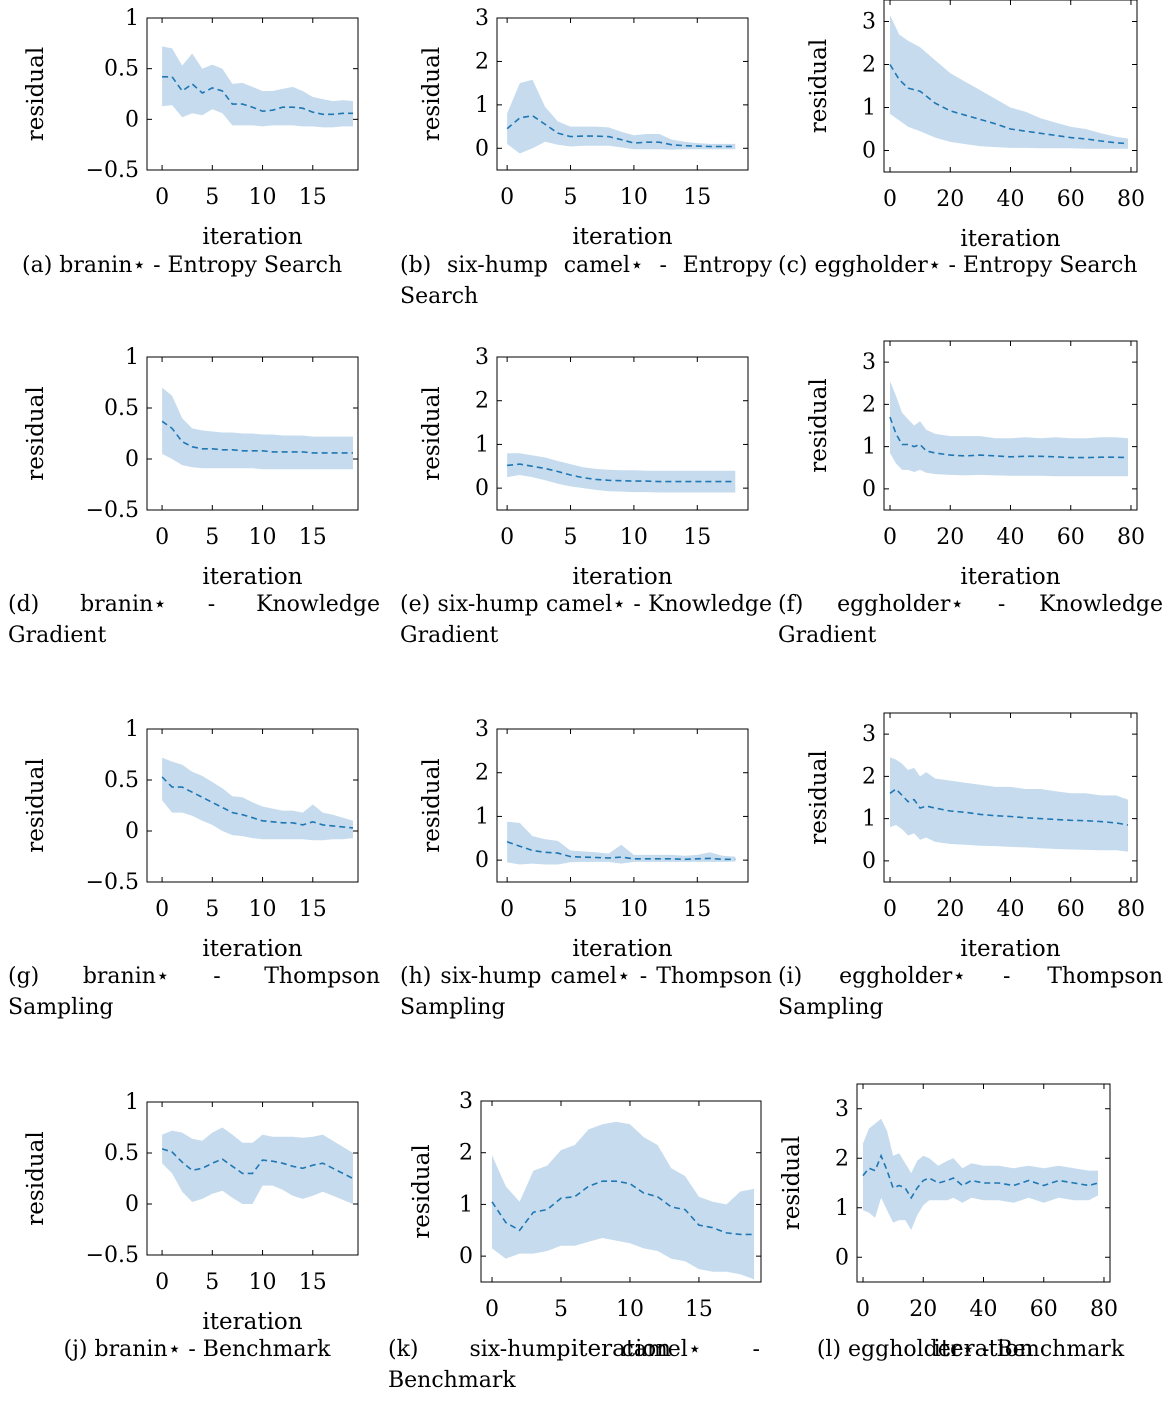  I want to click on chart-caption: (i) eggholder⋆ - Thompson Sampling, so click(970, 992).